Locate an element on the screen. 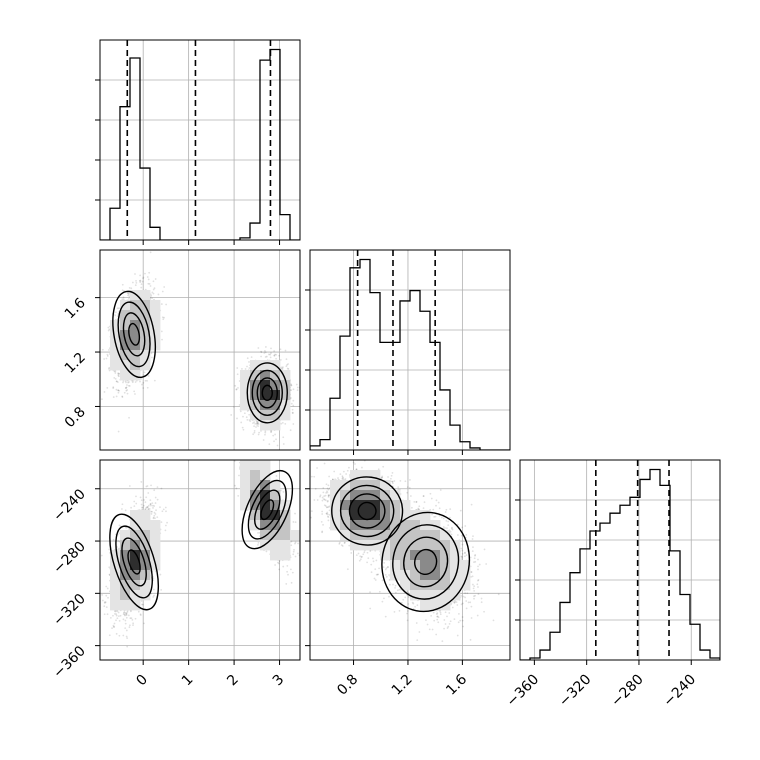 This screenshot has height=760, width=760. tick-label: 0 is located at coordinates (142, 681).